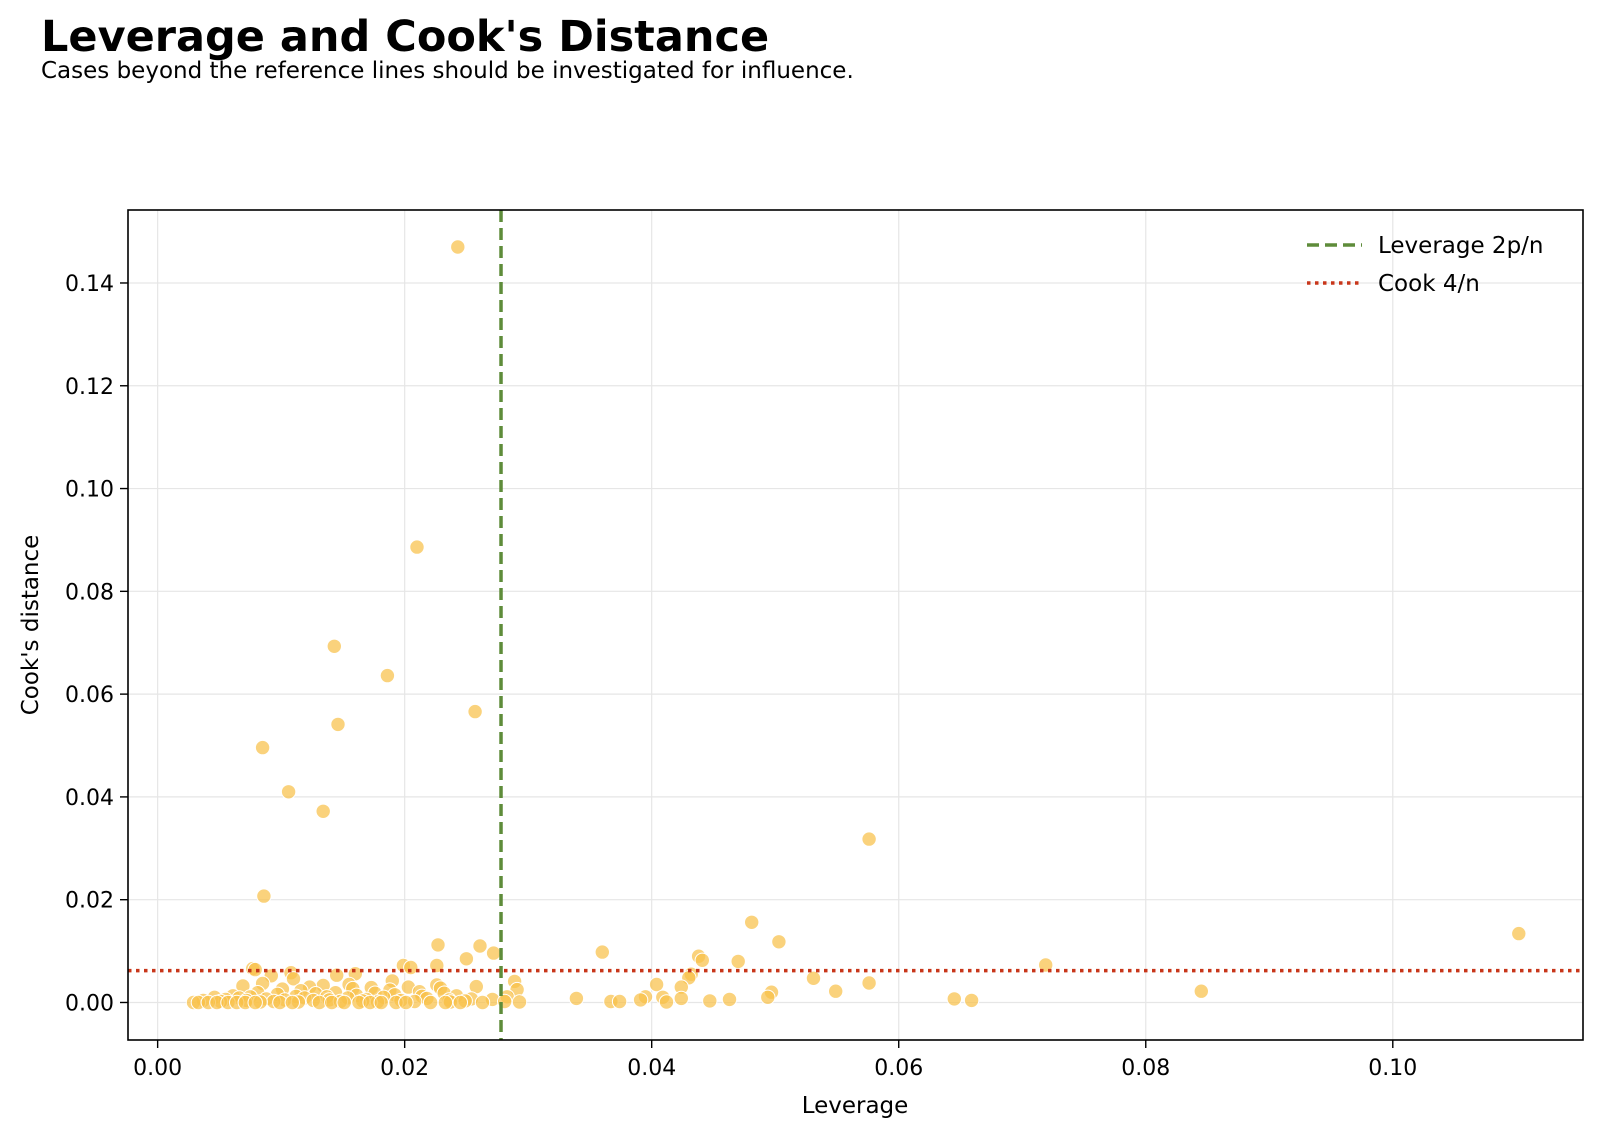  Describe the element at coordinates (1392, 1068) in the screenshot. I see `x-tick-label: 0.10` at that location.